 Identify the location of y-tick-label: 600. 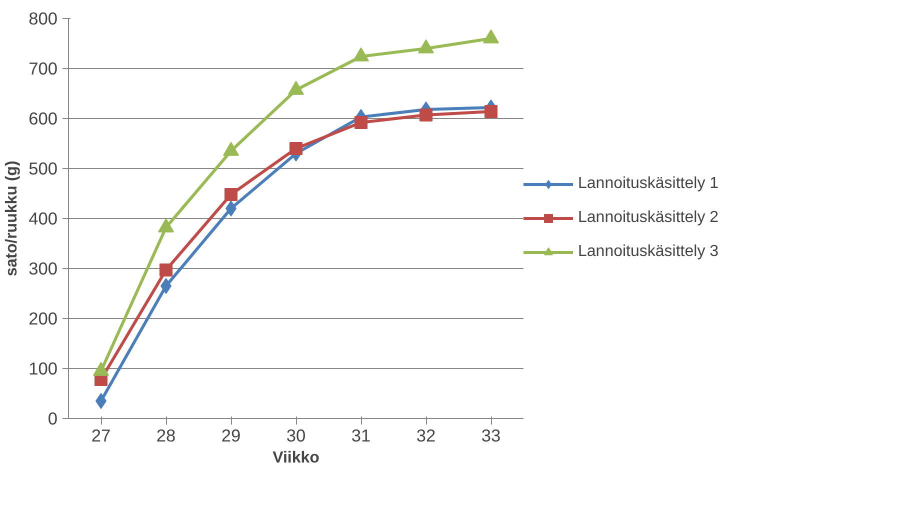
(43, 118).